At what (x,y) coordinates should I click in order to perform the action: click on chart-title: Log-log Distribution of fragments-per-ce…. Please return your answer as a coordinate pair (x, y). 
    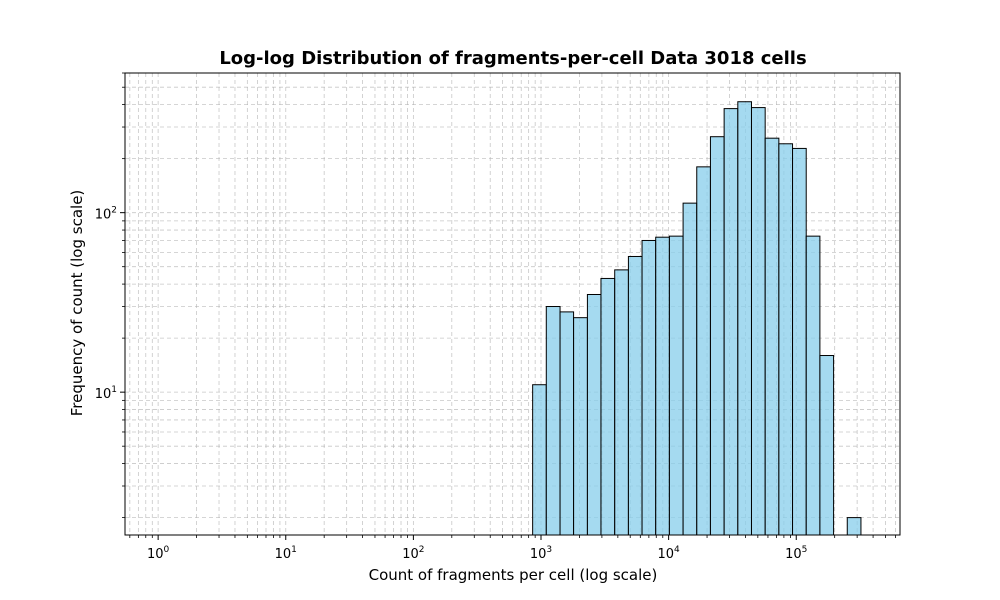
    Looking at the image, I should click on (512, 58).